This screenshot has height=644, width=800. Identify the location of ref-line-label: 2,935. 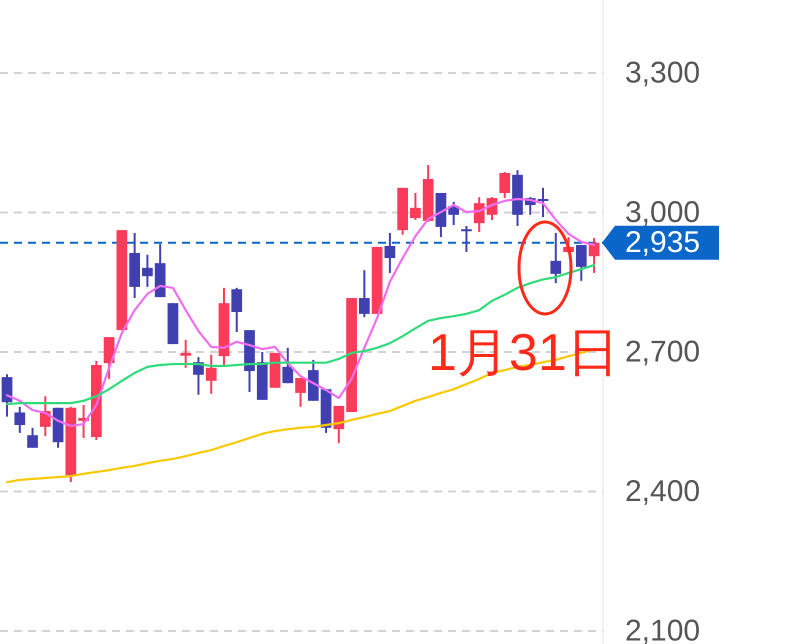
(662, 243).